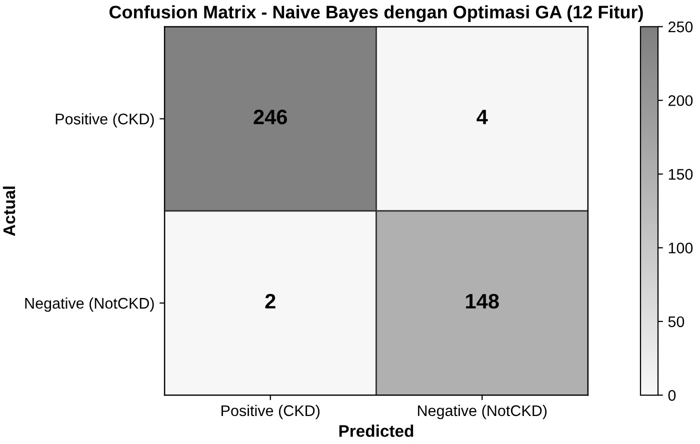 This screenshot has height=444, width=700. Describe the element at coordinates (482, 117) in the screenshot. I see `data-label: 4` at that location.